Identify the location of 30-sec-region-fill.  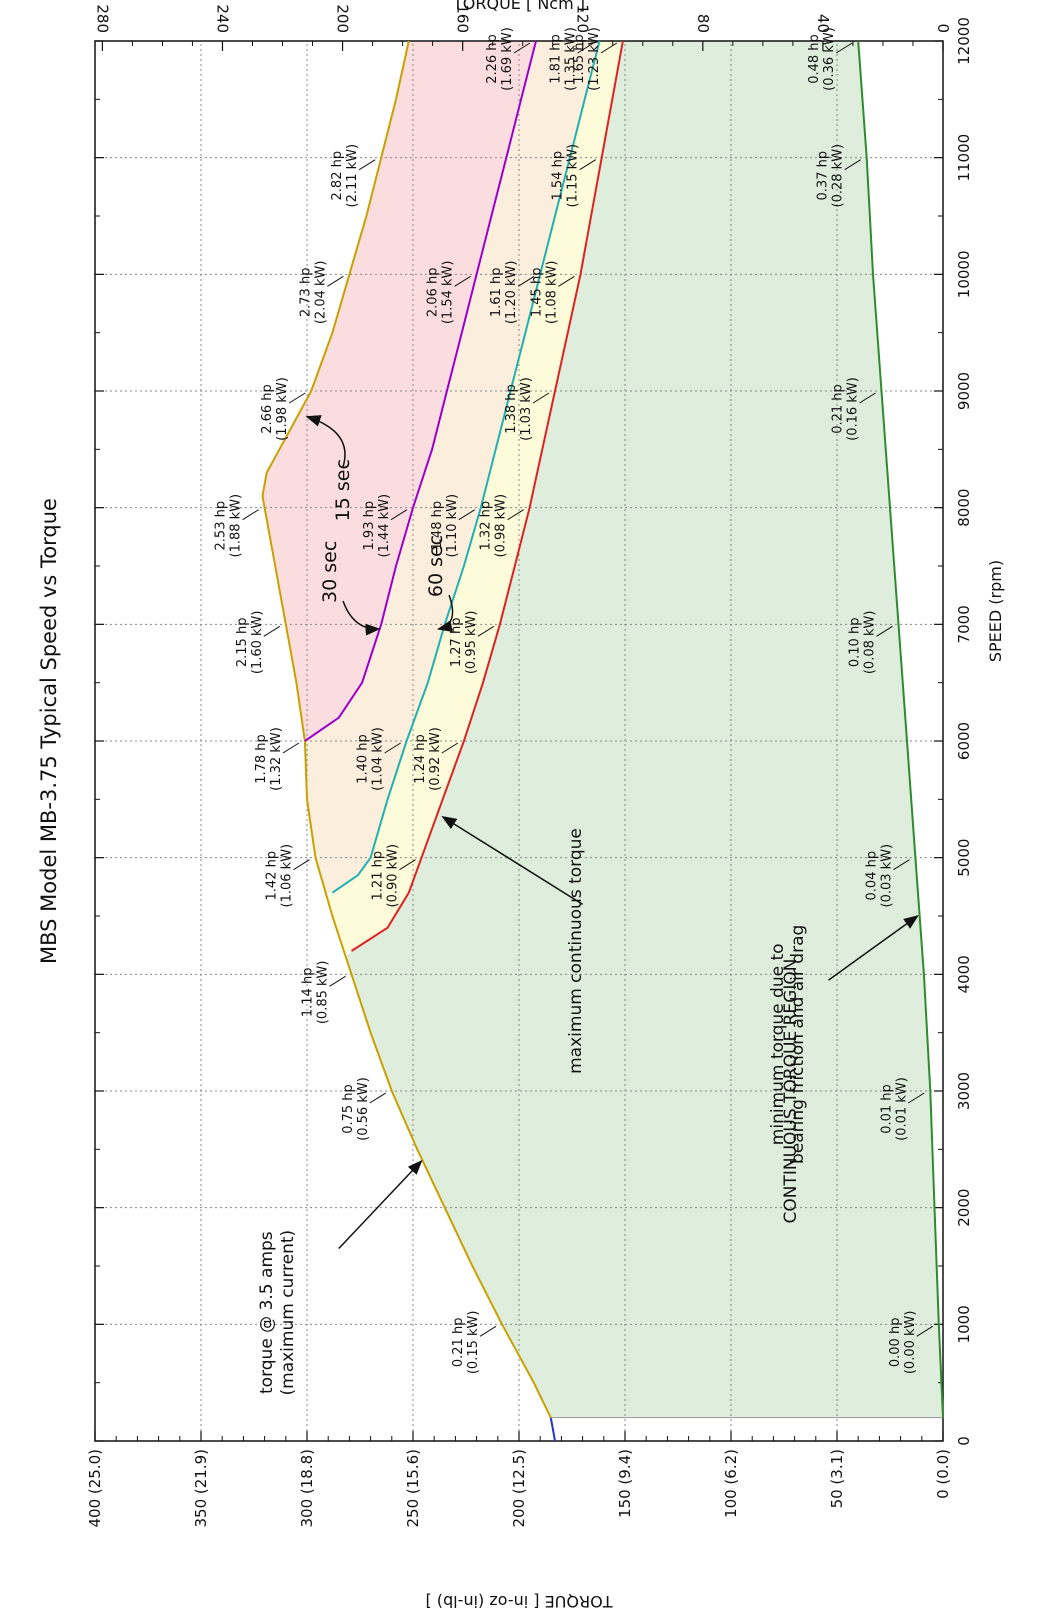
(452, 467).